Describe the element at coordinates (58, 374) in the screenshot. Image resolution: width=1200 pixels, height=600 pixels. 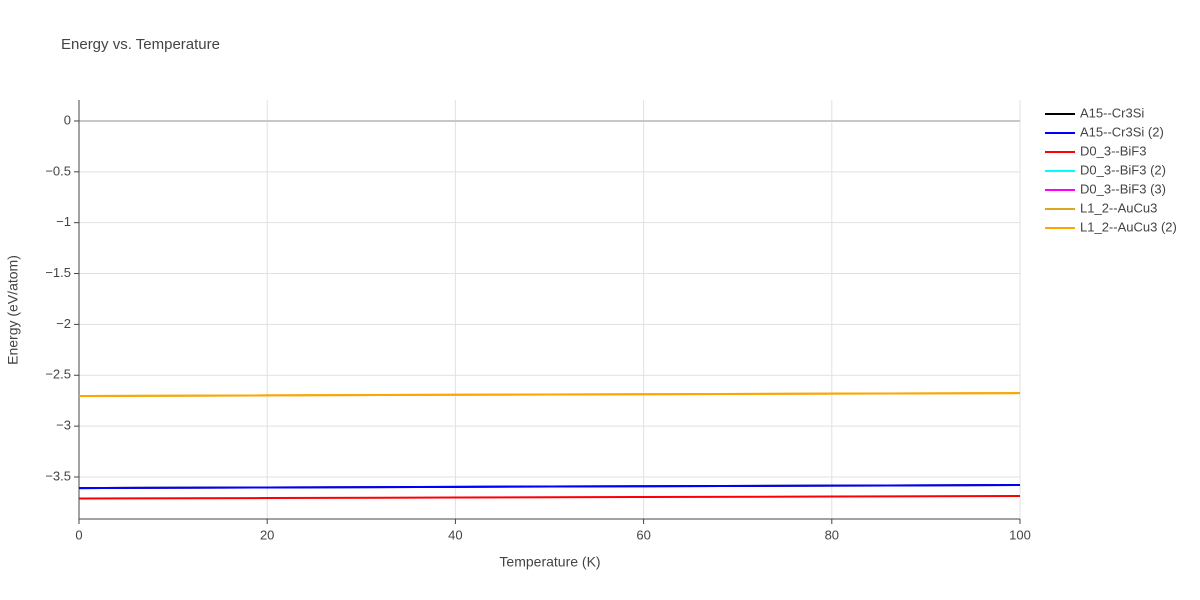
I see `y-tick-label: −2.5` at that location.